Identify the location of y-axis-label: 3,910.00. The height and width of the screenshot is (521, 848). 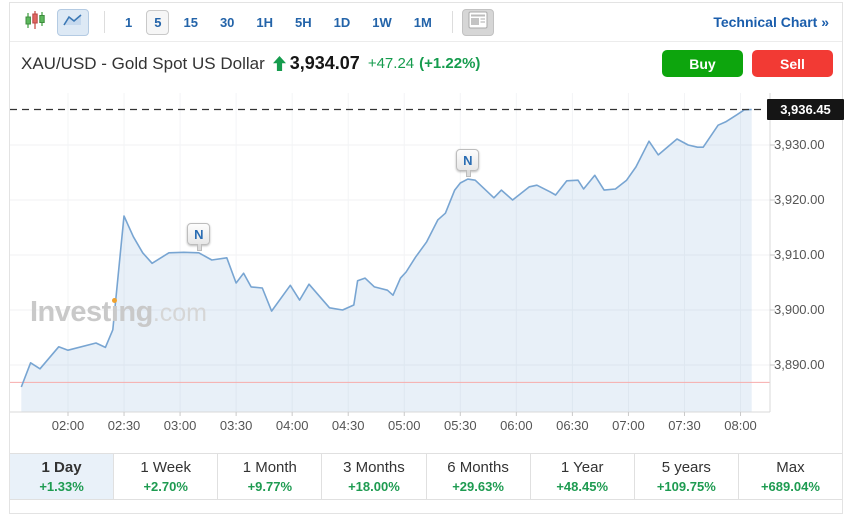
(799, 254).